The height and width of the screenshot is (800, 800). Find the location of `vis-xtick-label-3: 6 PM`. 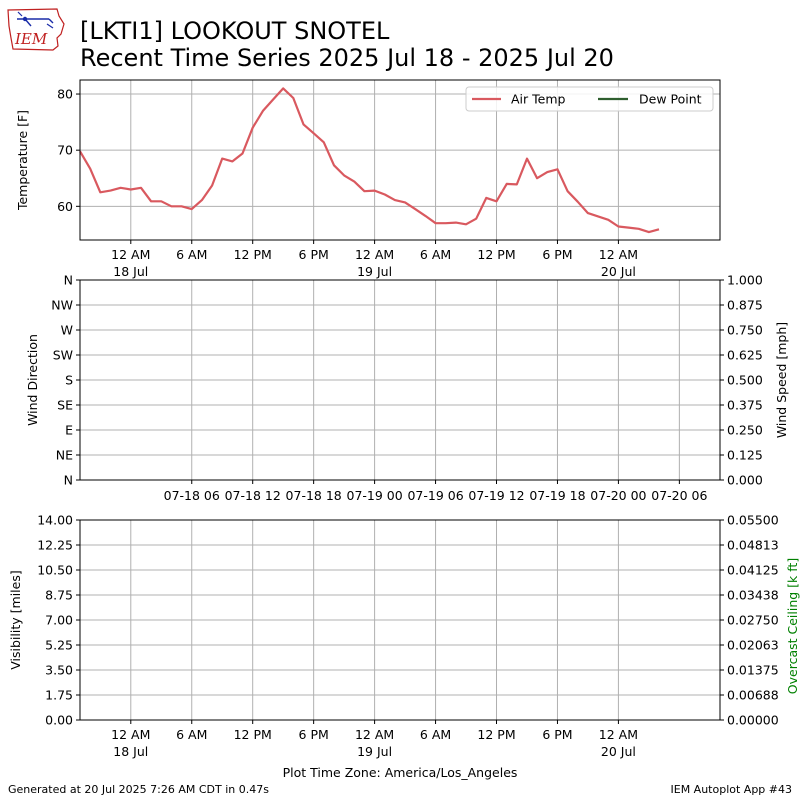

vis-xtick-label-3: 6 PM is located at coordinates (314, 734).